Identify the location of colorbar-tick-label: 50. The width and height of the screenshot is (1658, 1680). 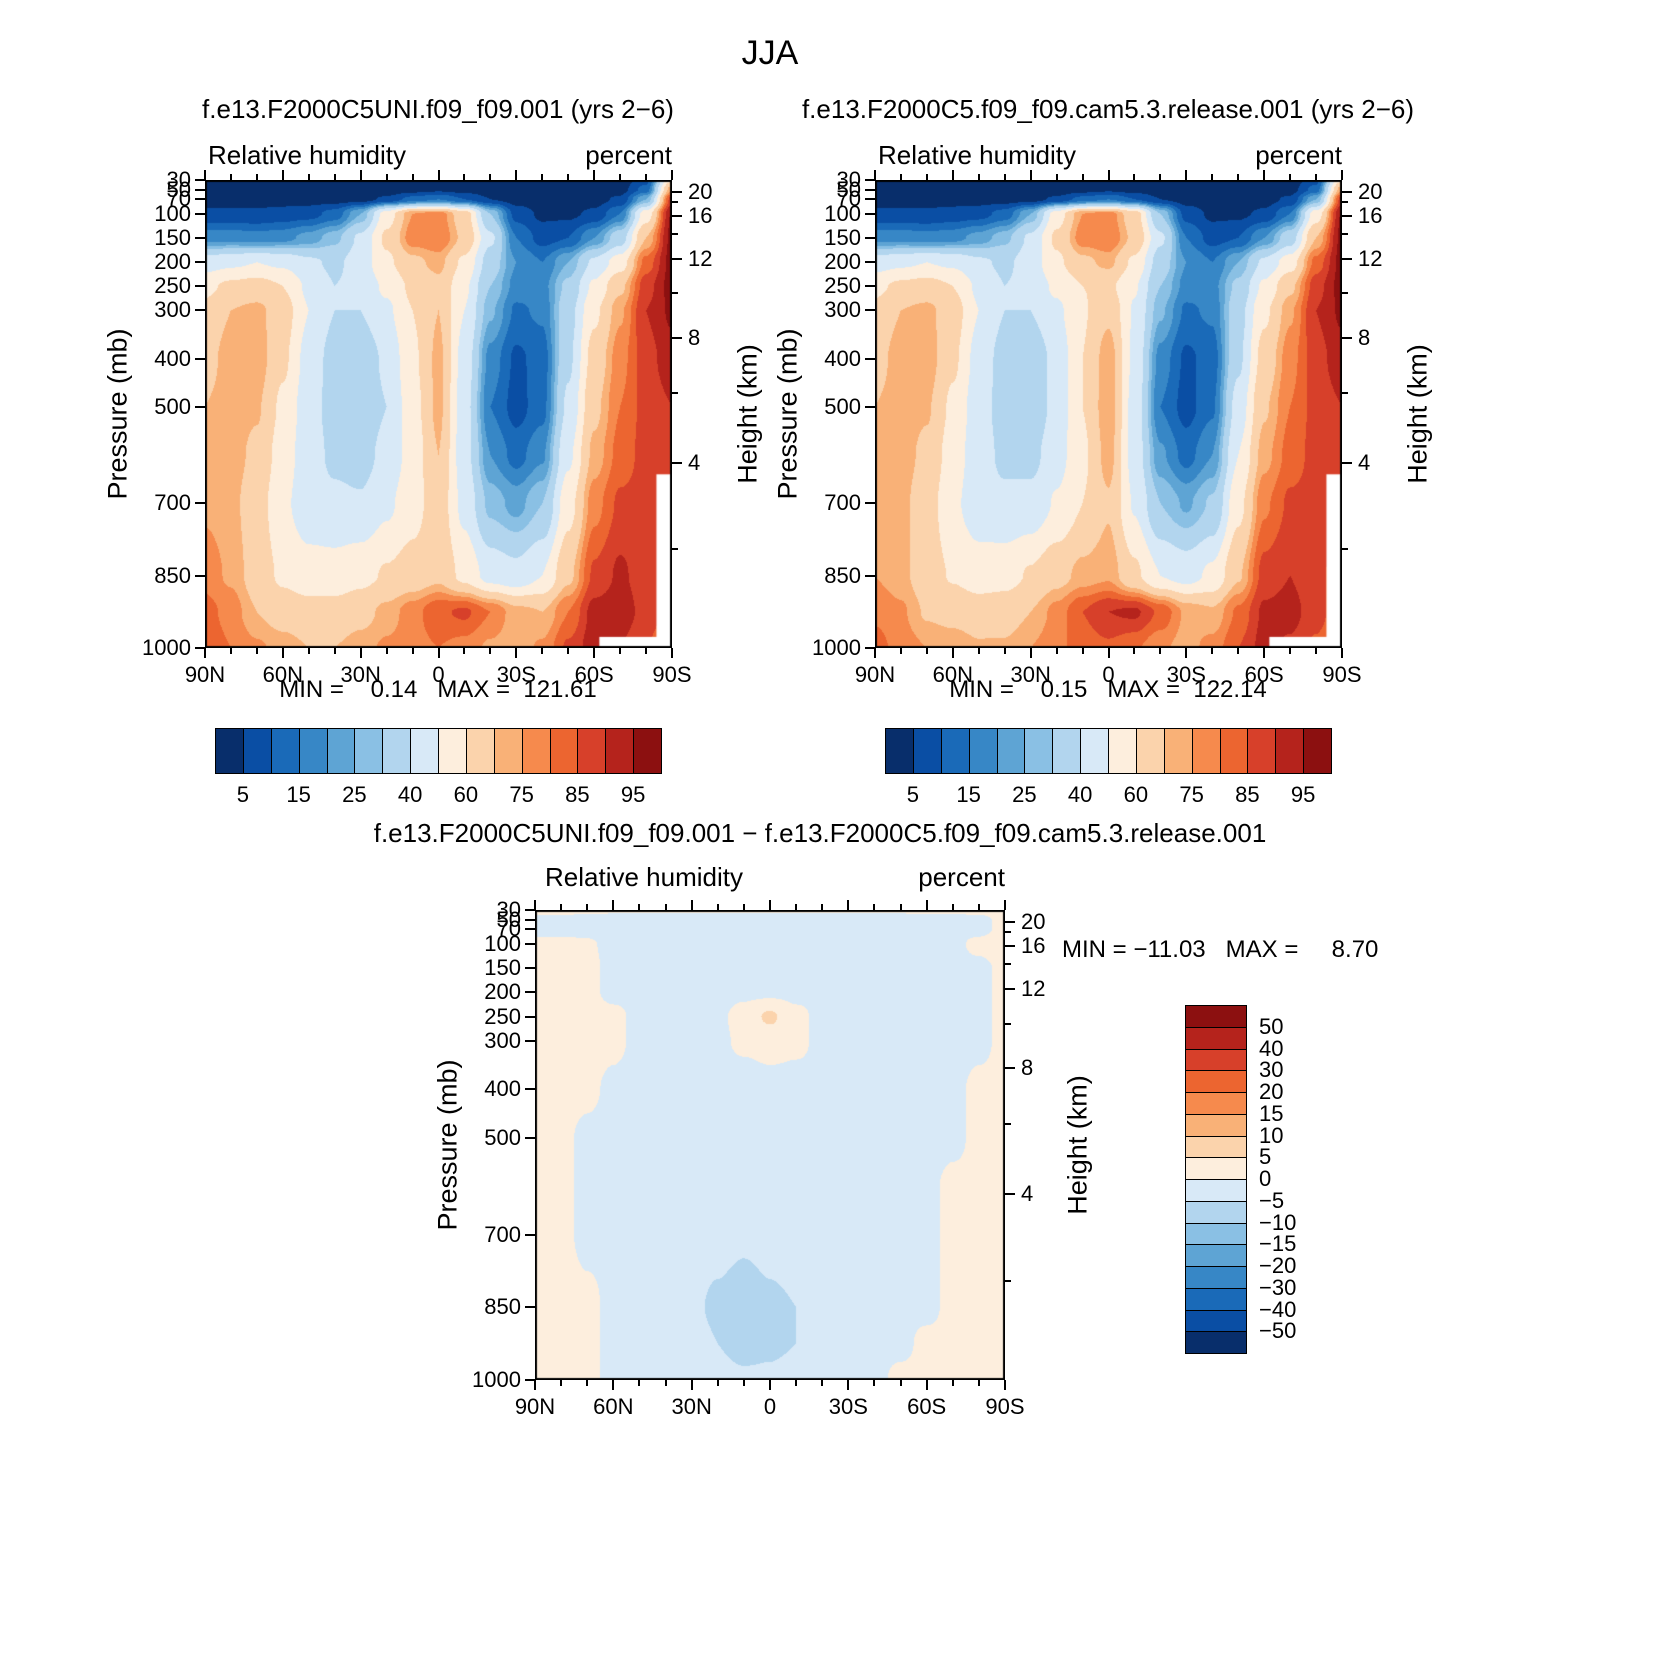
(1271, 1026).